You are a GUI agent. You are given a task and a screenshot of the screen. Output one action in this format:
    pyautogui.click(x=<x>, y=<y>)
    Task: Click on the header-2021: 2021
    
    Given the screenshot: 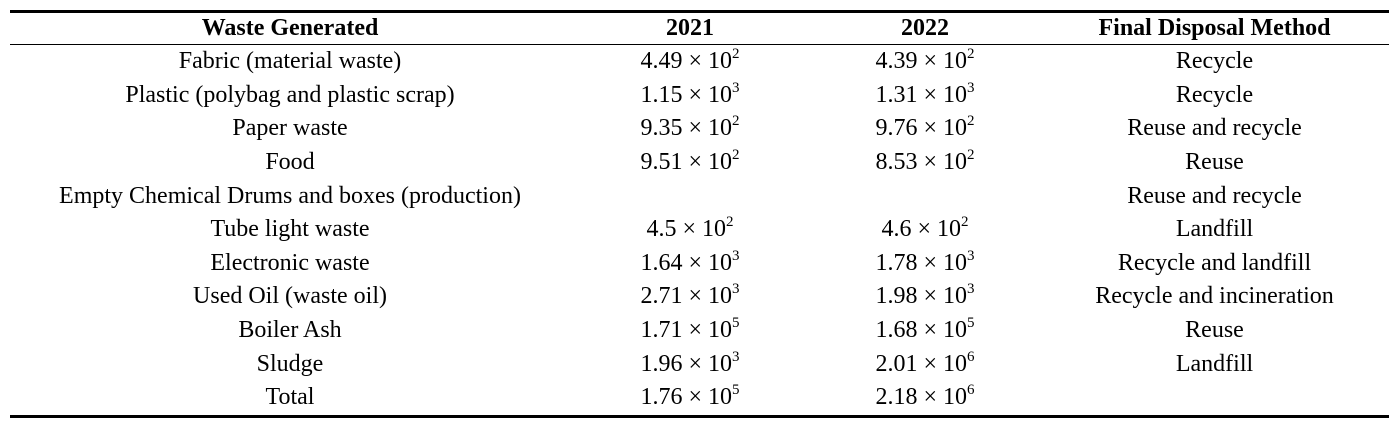 What is the action you would take?
    pyautogui.click(x=690, y=27)
    